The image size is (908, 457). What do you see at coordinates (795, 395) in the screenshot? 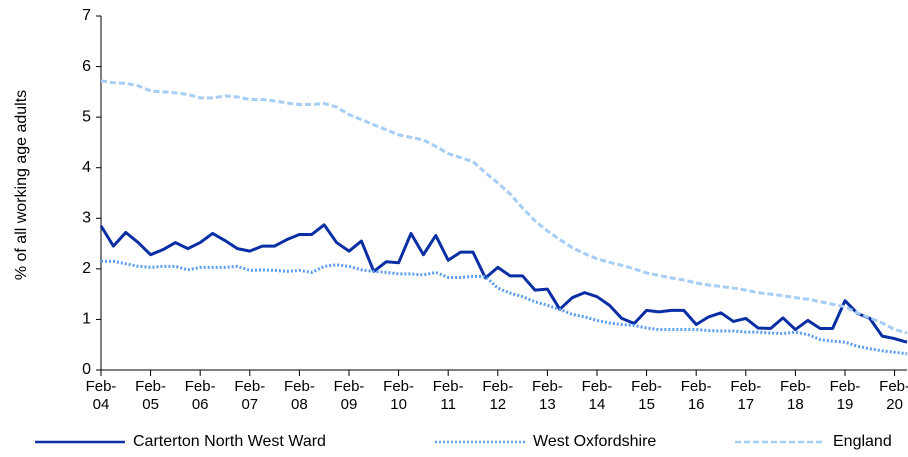
I see `x-tick-label: Feb-18` at bounding box center [795, 395].